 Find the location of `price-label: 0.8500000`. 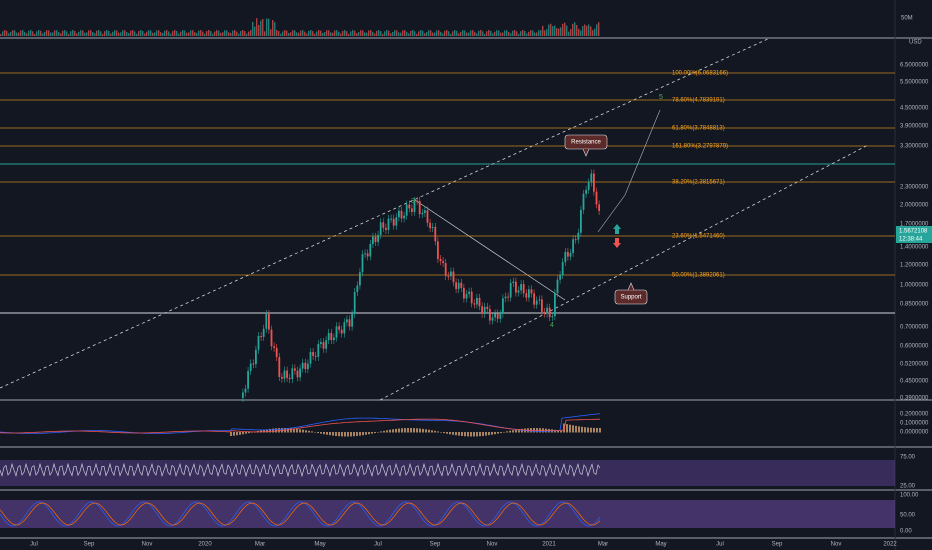

price-label: 0.8500000 is located at coordinates (914, 305).